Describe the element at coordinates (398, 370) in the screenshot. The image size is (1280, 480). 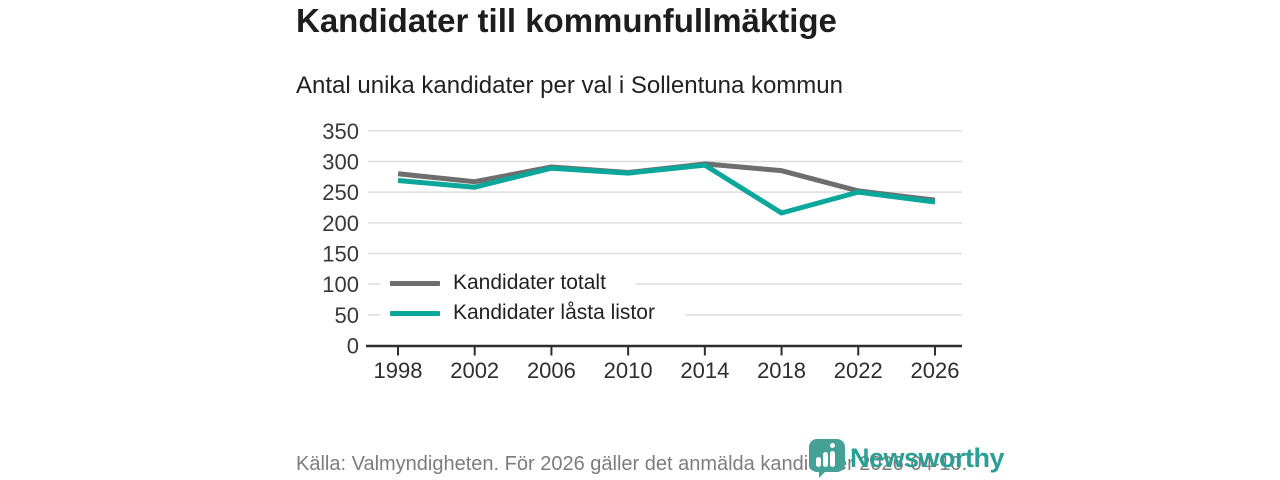
I see `x-tick-label-1998: 1998` at that location.